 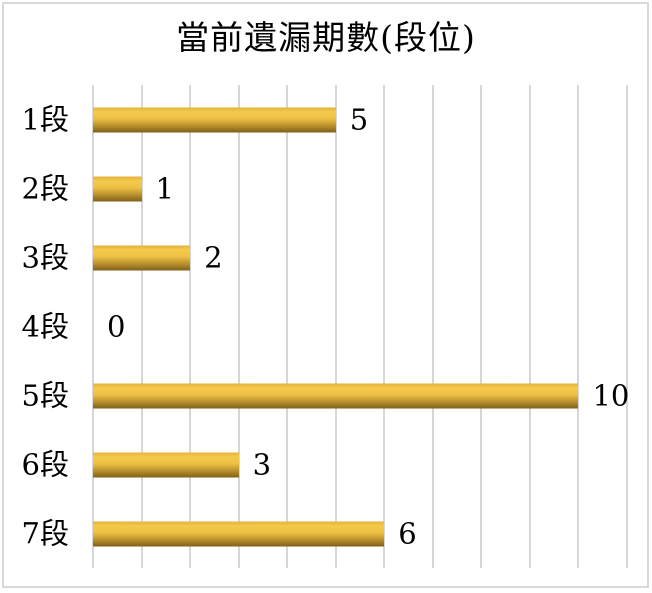 I want to click on value-label: 5, so click(x=359, y=119).